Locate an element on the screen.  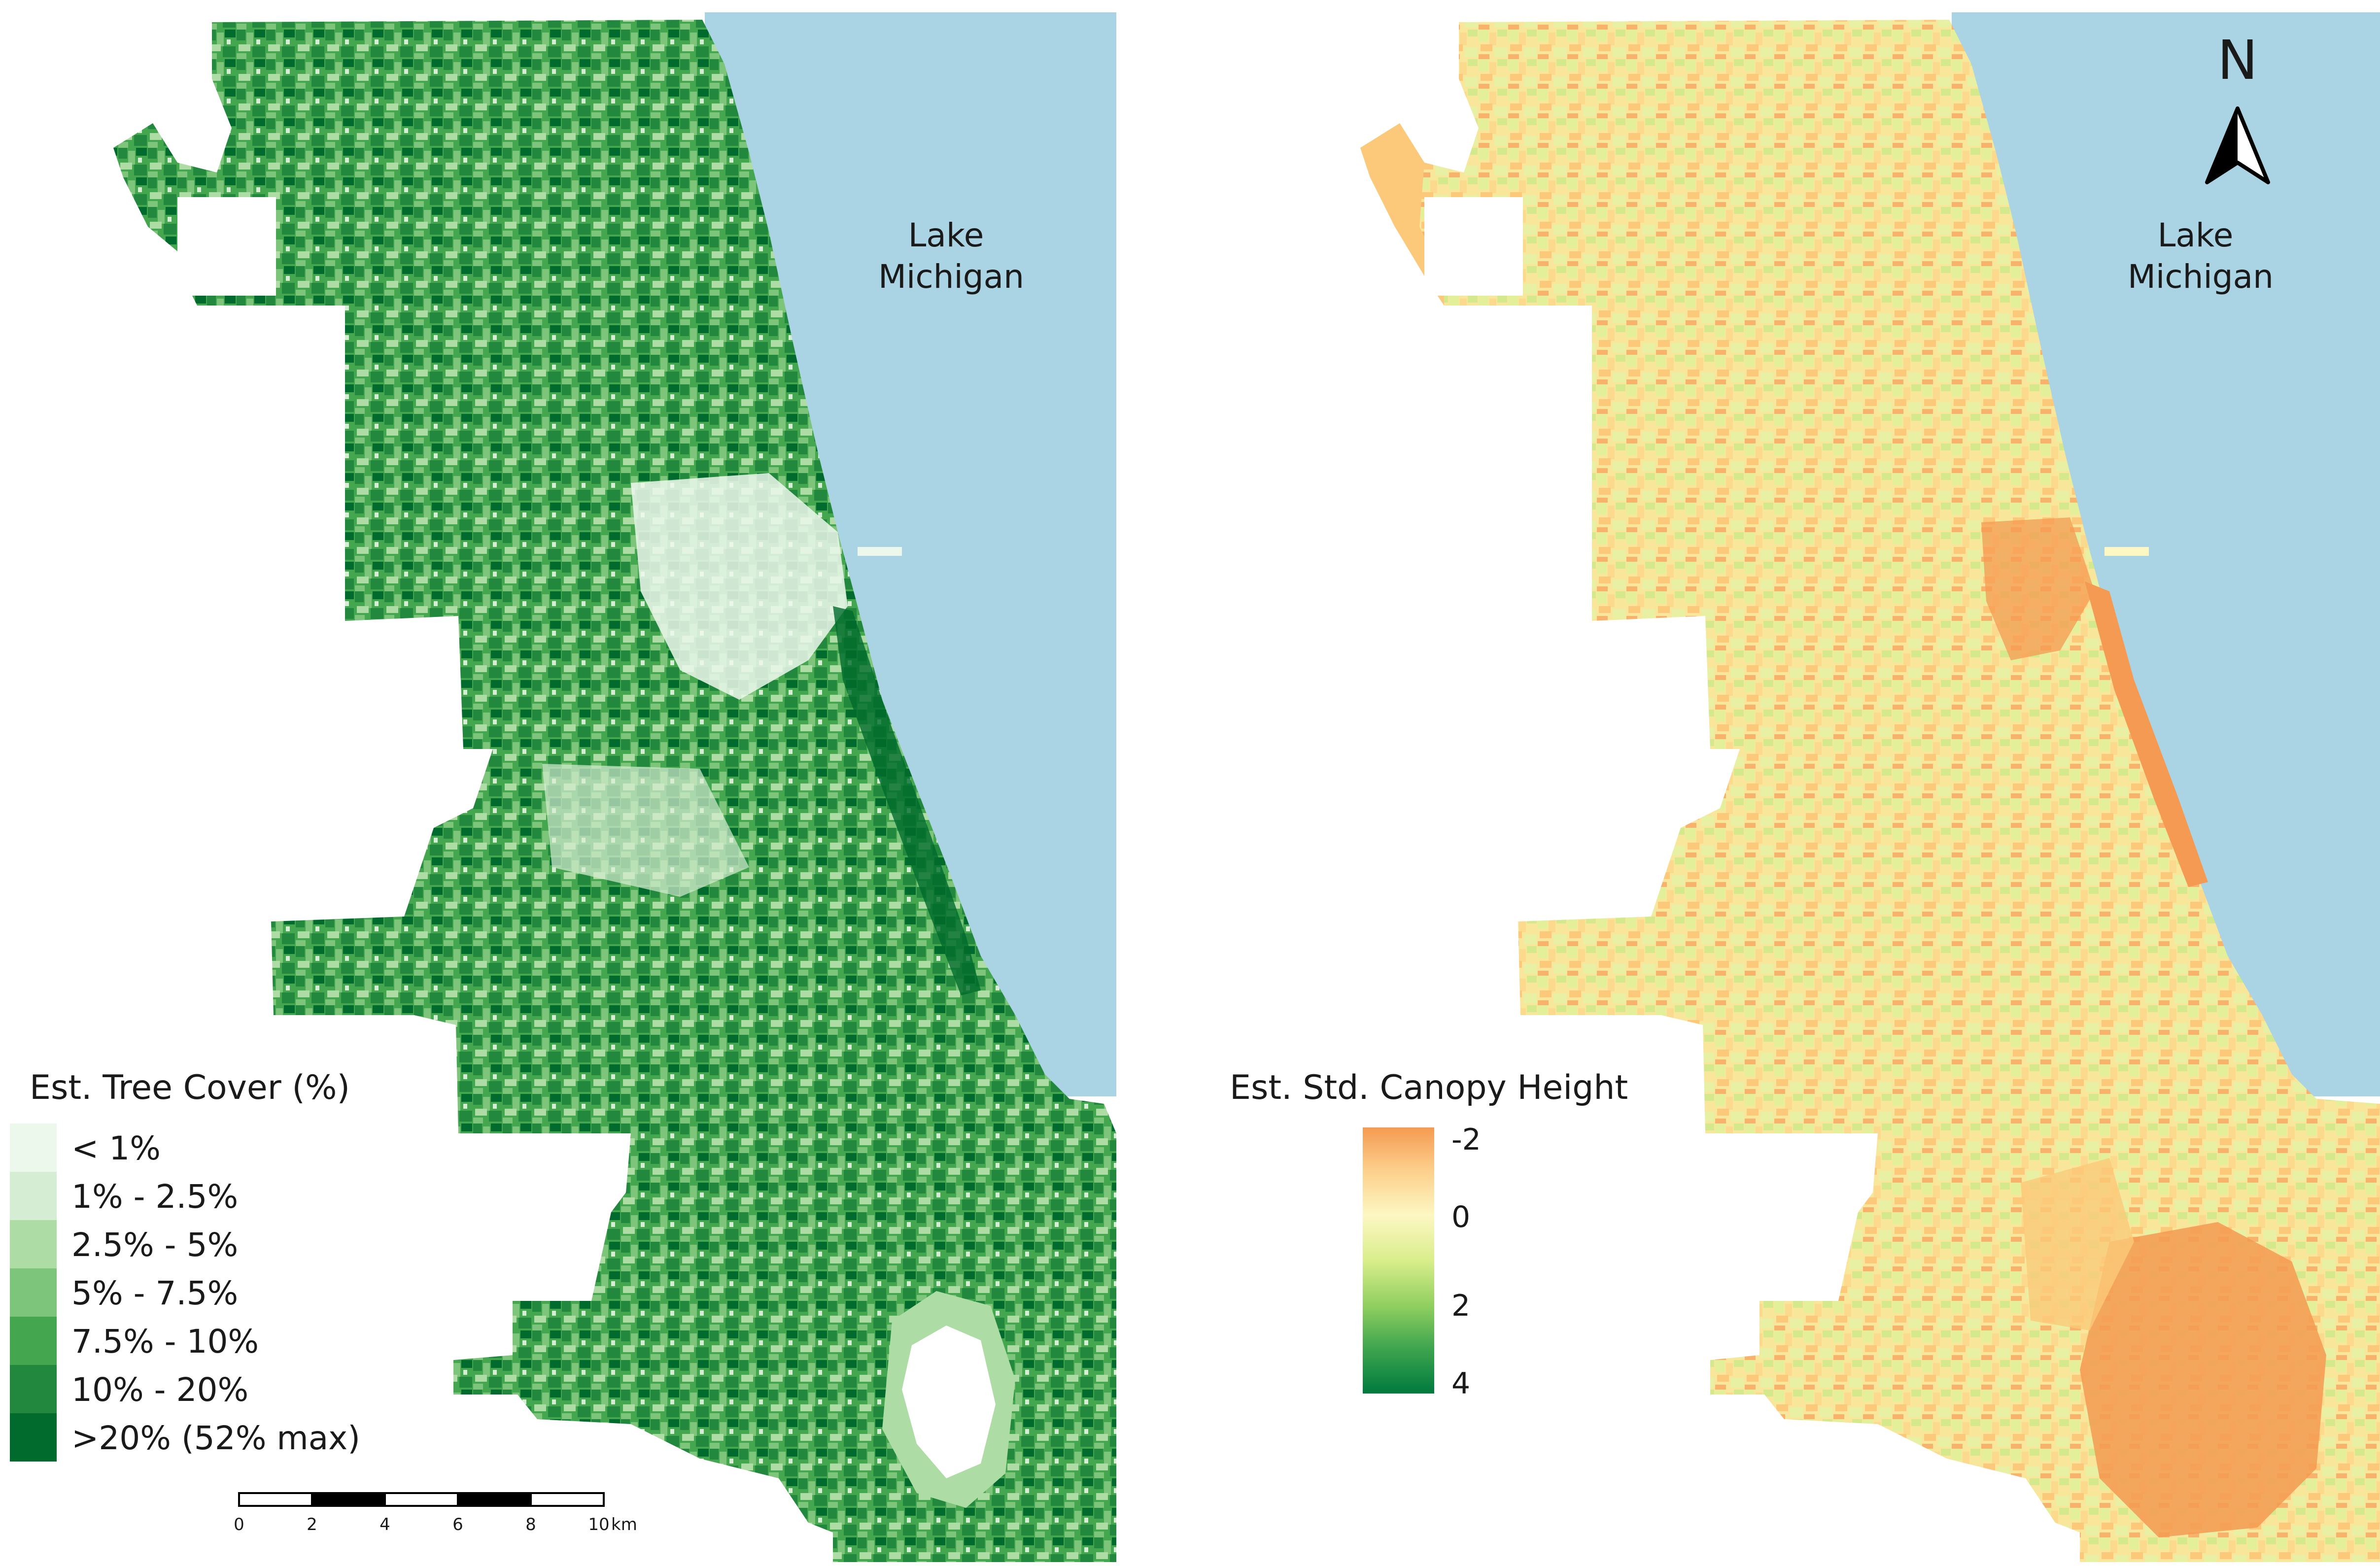
downtown-high-variance-zone is located at coordinates (2038, 588).